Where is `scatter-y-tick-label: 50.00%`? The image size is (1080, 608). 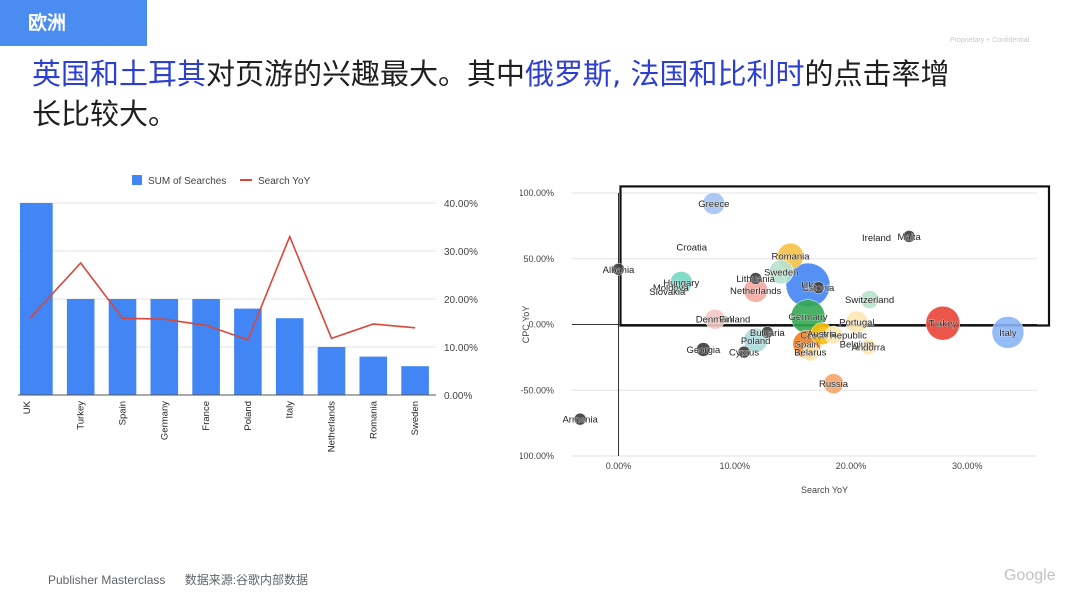
scatter-y-tick-label: 50.00% is located at coordinates (538, 259).